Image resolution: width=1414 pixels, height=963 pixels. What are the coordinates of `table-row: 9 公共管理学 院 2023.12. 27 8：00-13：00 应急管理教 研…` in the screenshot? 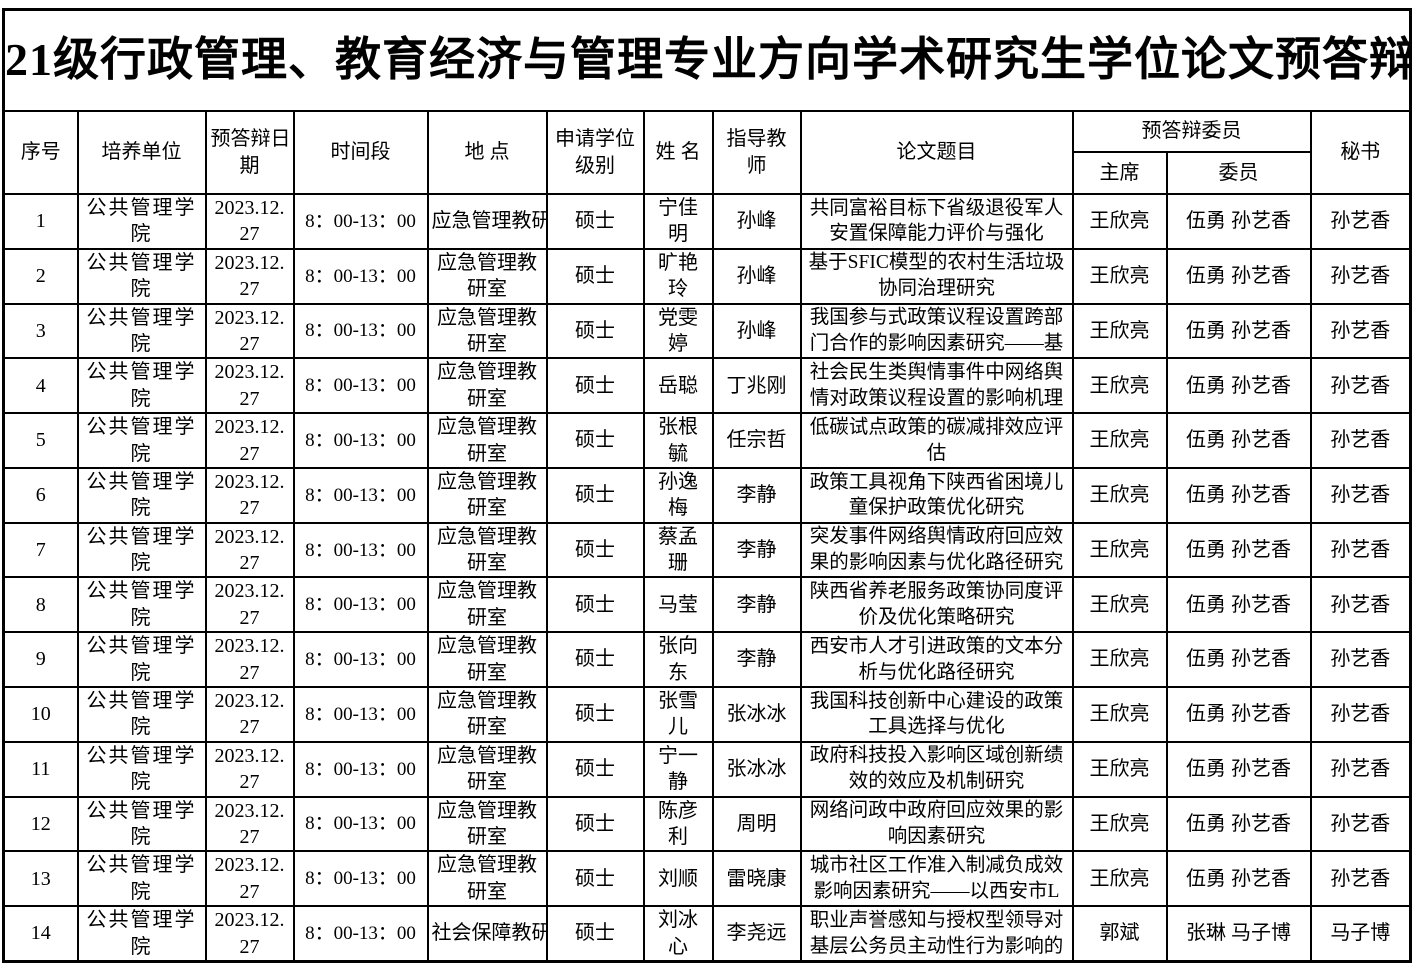 It's located at (707, 660).